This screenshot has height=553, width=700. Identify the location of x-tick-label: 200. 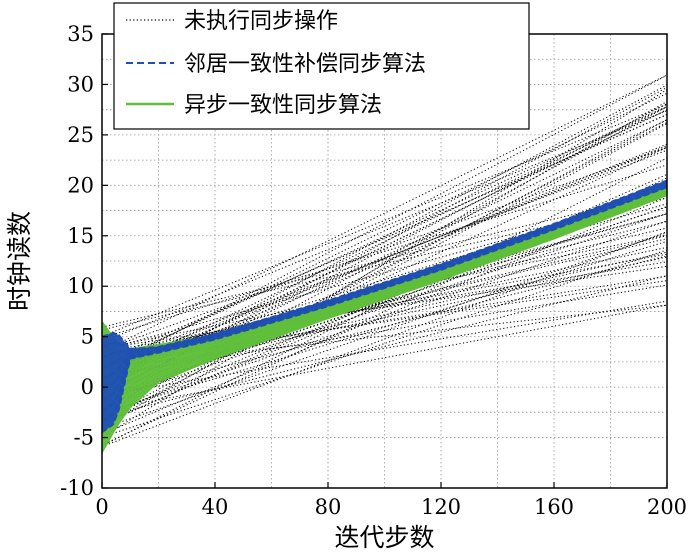
(667, 507).